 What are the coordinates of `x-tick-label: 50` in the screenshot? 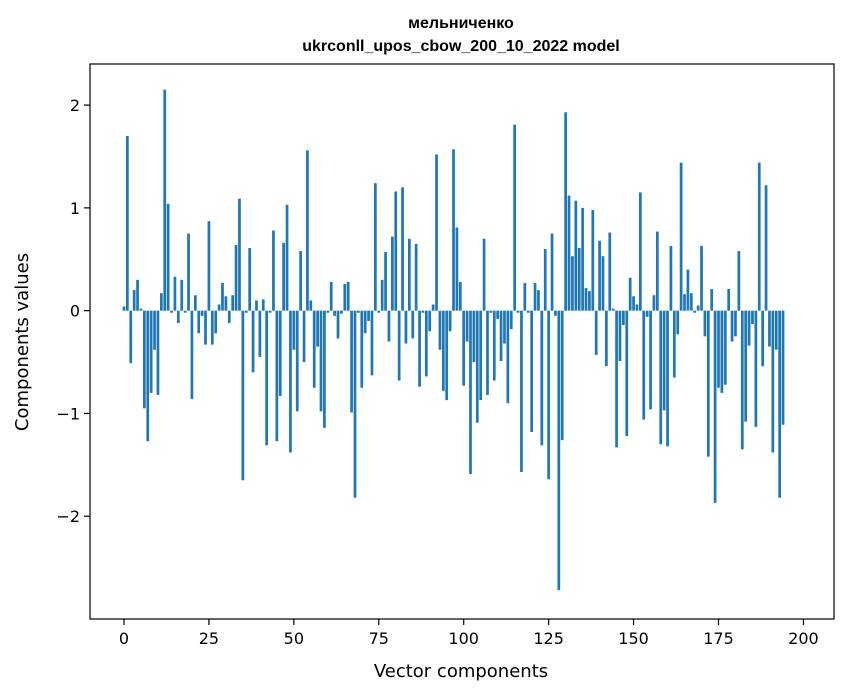 It's located at (294, 638).